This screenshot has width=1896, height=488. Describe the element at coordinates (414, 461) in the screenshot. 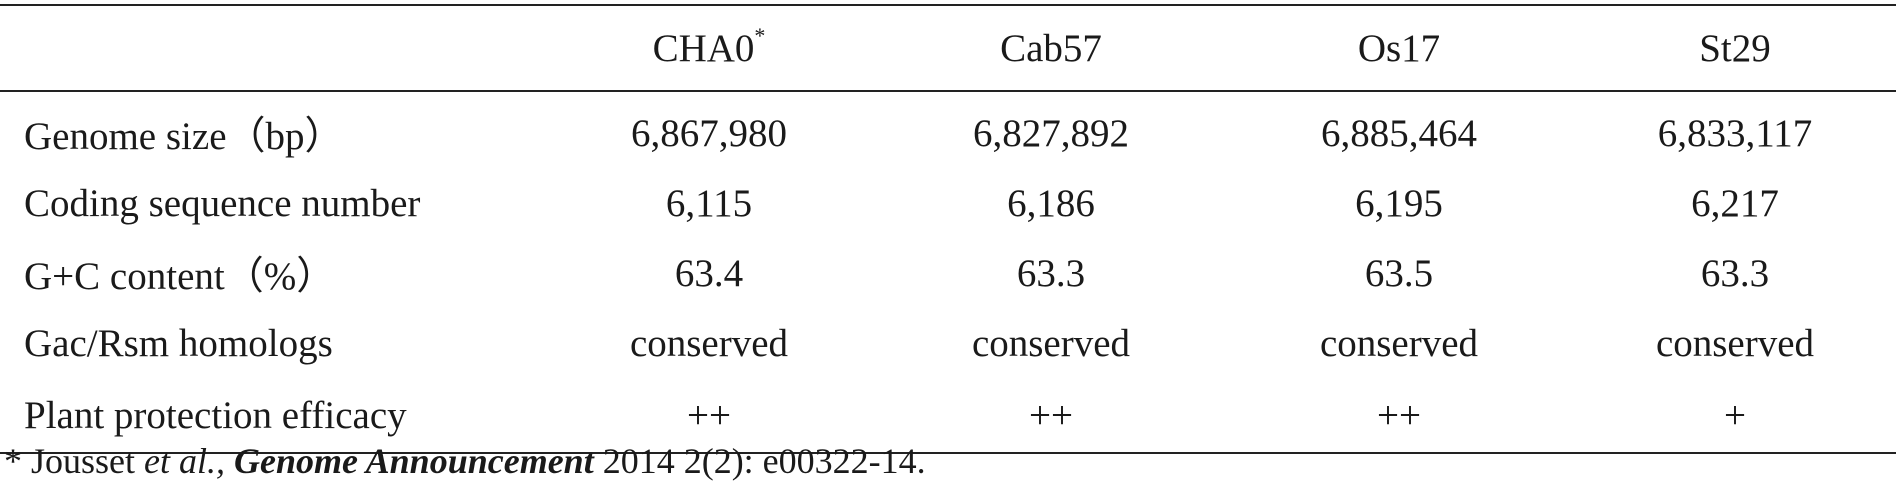

I see `footnote-journal: Genome Announcement` at that location.